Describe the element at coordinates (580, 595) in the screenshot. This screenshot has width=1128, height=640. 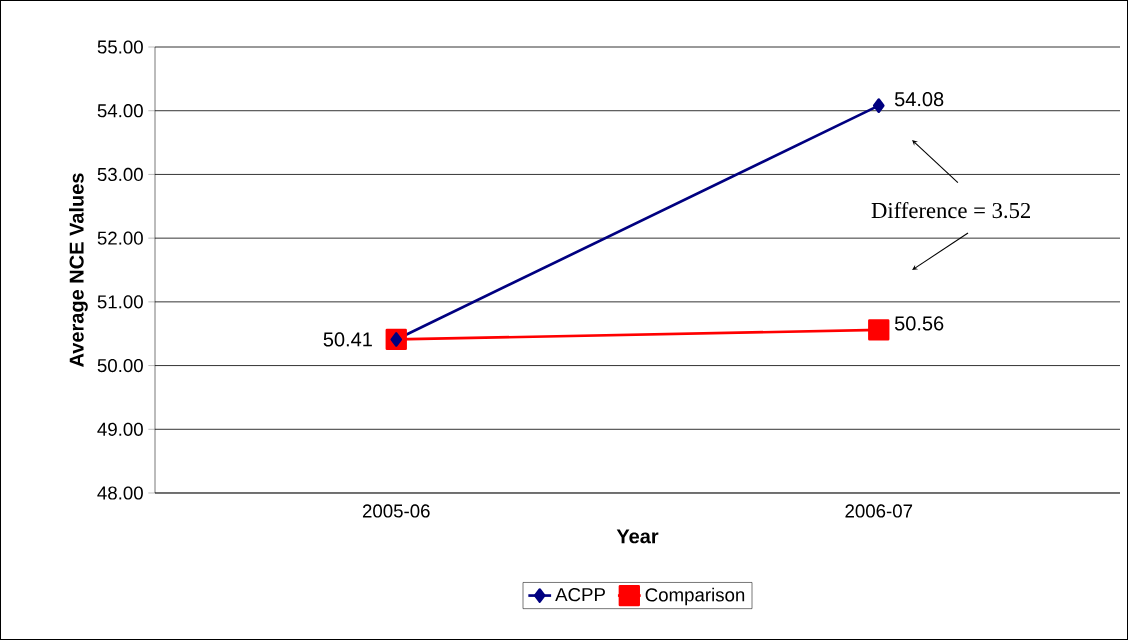
I see `legend-label: ACPP` at that location.